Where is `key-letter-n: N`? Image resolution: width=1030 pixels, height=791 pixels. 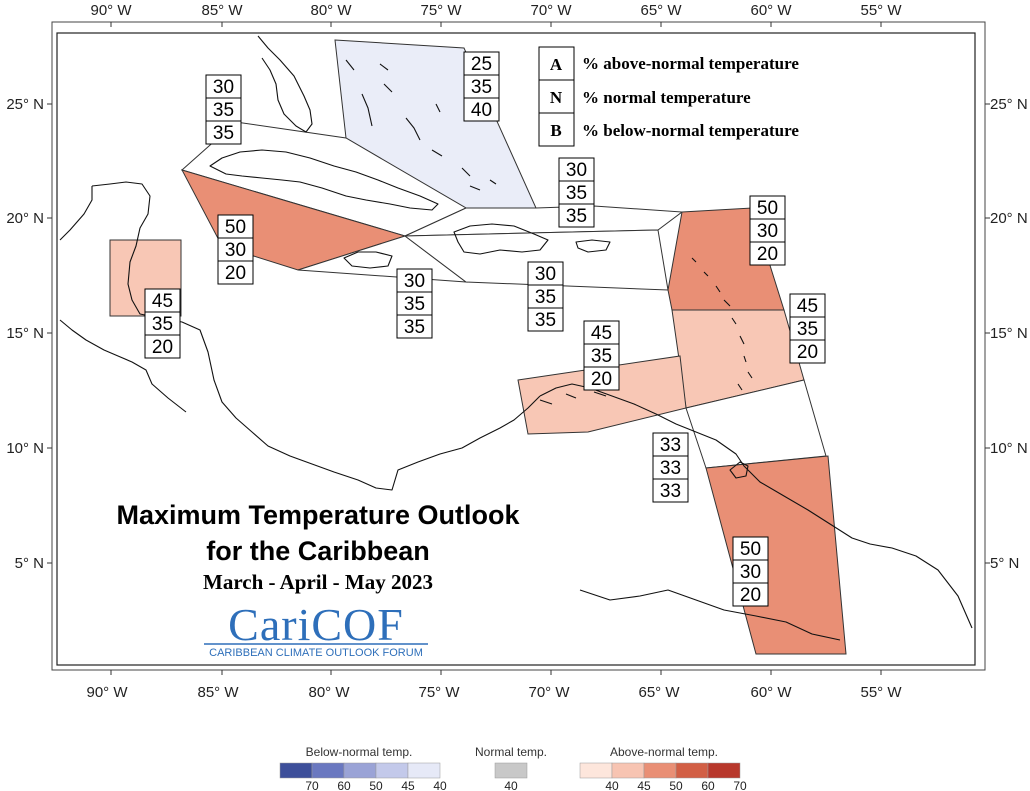 key-letter-n: N is located at coordinates (556, 97).